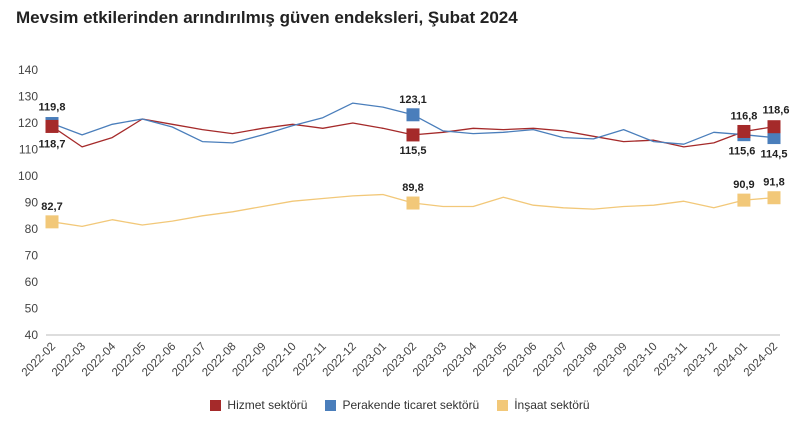 The image size is (800, 435). Describe the element at coordinates (331, 405) in the screenshot. I see `legend-swatch-perakende` at that location.